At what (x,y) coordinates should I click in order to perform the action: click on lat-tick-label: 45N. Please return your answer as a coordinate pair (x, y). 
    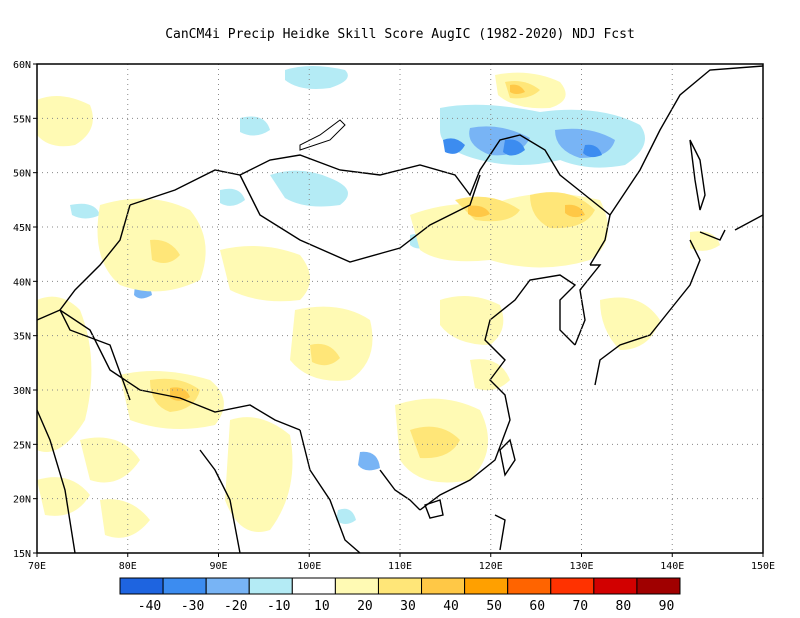
    Looking at the image, I should click on (22, 228).